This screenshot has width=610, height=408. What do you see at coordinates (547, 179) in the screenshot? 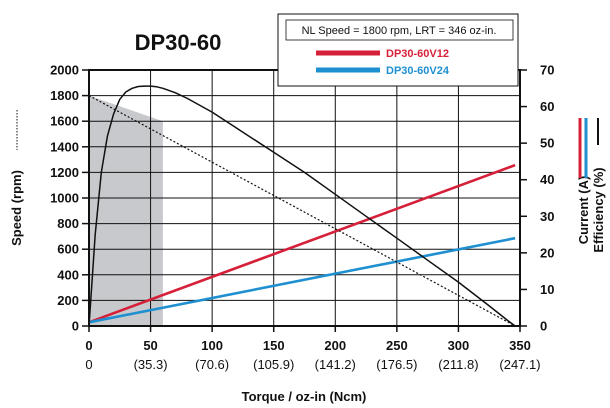
I see `y-right-tick-label: 40` at bounding box center [547, 179].